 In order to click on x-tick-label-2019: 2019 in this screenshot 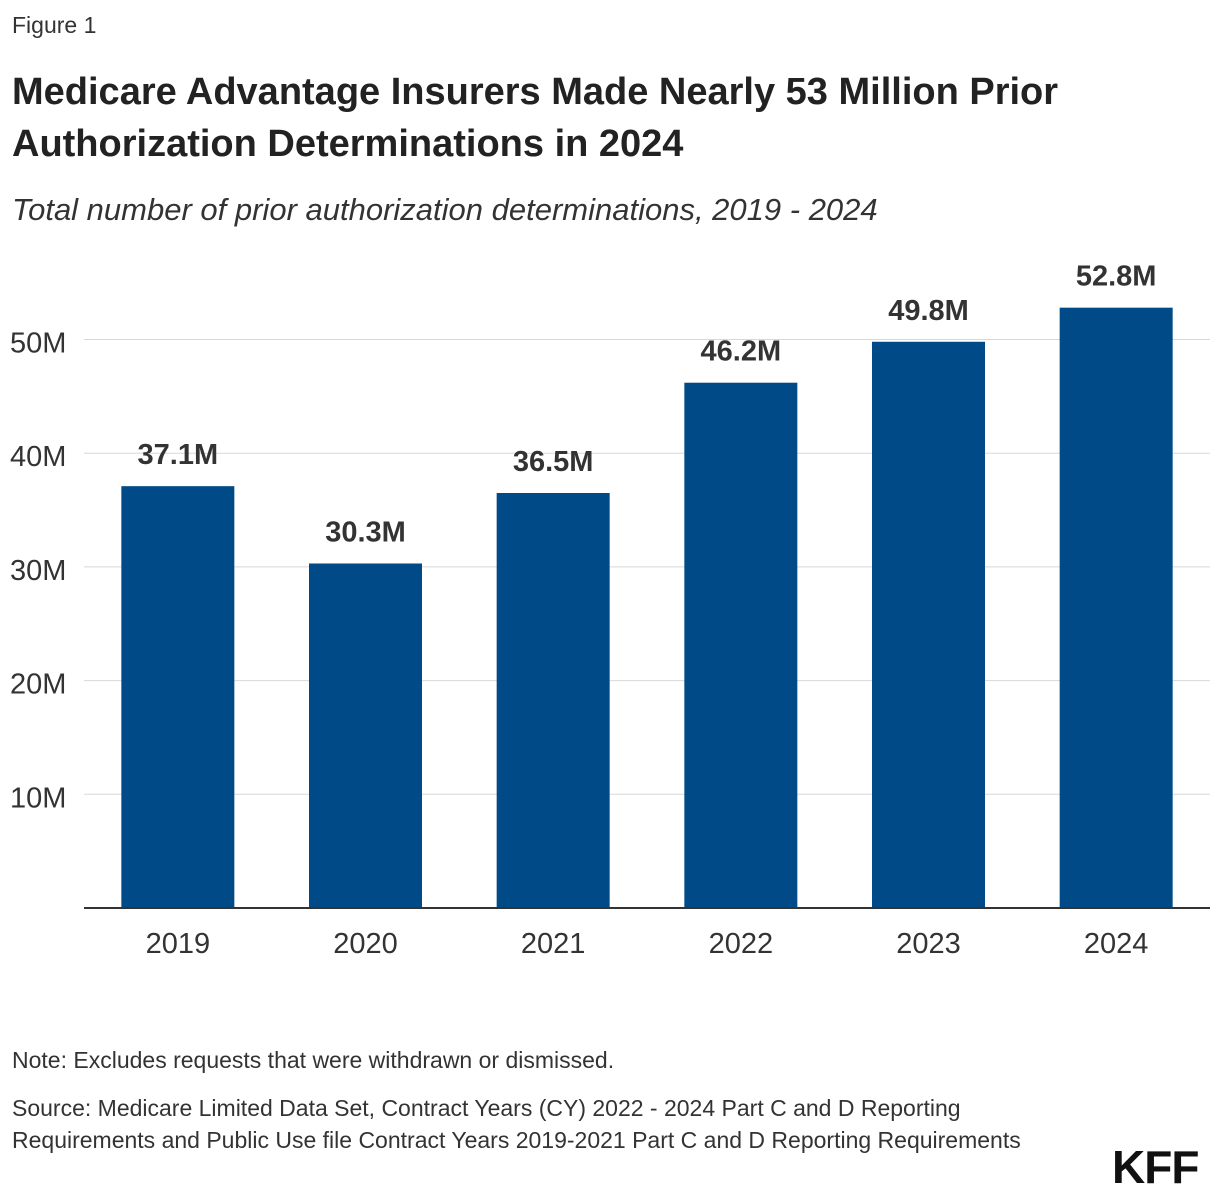, I will do `click(178, 944)`.